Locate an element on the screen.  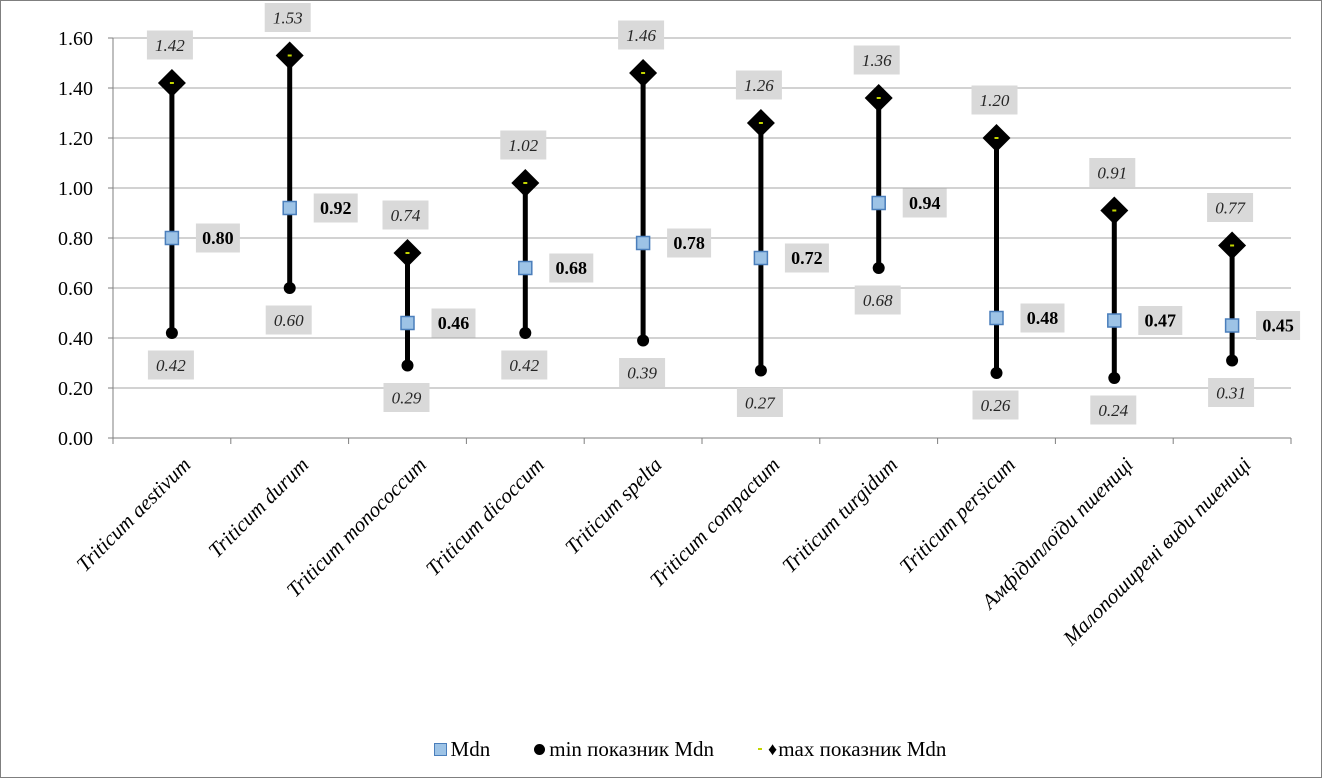
max-label: 1.02 is located at coordinates (523, 145).